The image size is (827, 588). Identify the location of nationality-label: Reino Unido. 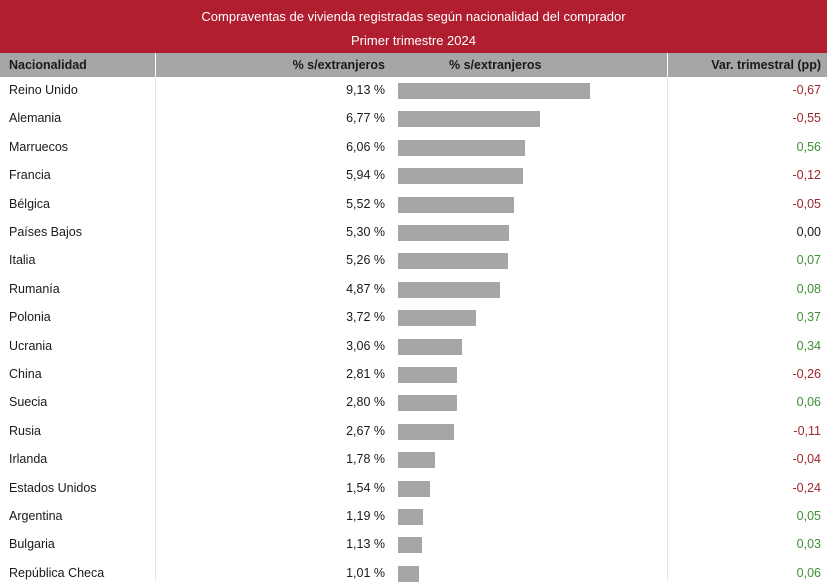
(43, 90).